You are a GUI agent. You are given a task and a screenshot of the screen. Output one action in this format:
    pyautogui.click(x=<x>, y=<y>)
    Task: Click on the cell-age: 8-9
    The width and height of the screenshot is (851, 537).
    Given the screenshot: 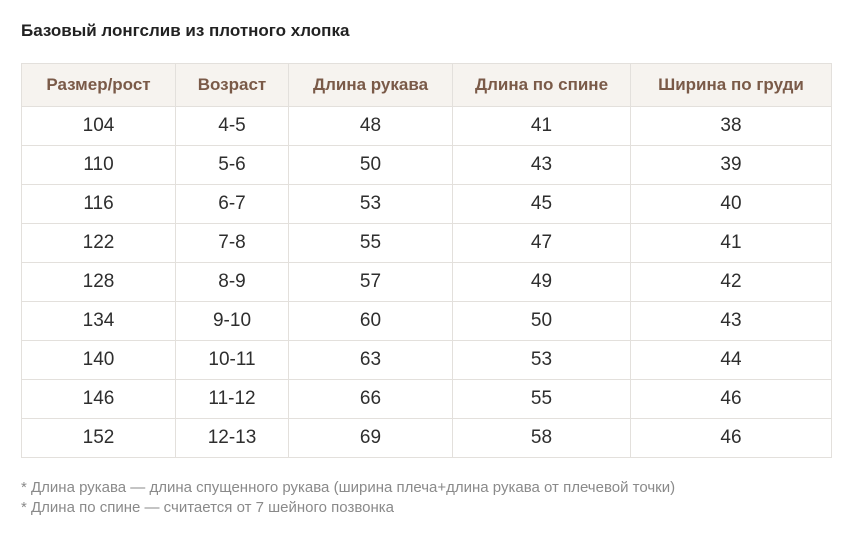 What is the action you would take?
    pyautogui.click(x=232, y=282)
    